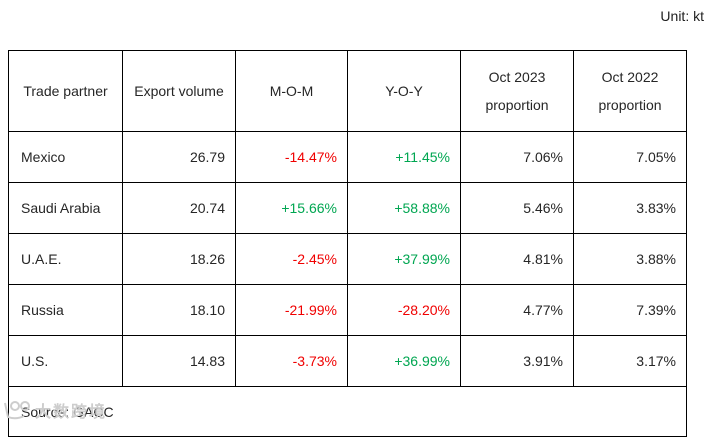 The image size is (710, 437). I want to click on cell-trade-partner: Saudi Arabia, so click(65, 208).